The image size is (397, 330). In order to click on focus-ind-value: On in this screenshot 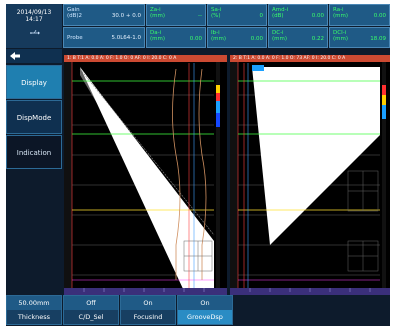, I will do `click(148, 303)`.